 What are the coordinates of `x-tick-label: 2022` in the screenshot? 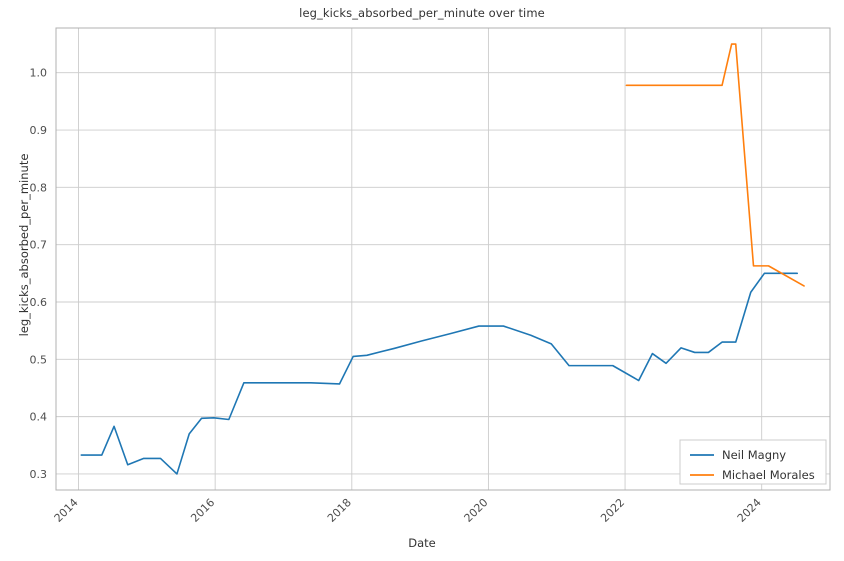 It's located at (612, 510).